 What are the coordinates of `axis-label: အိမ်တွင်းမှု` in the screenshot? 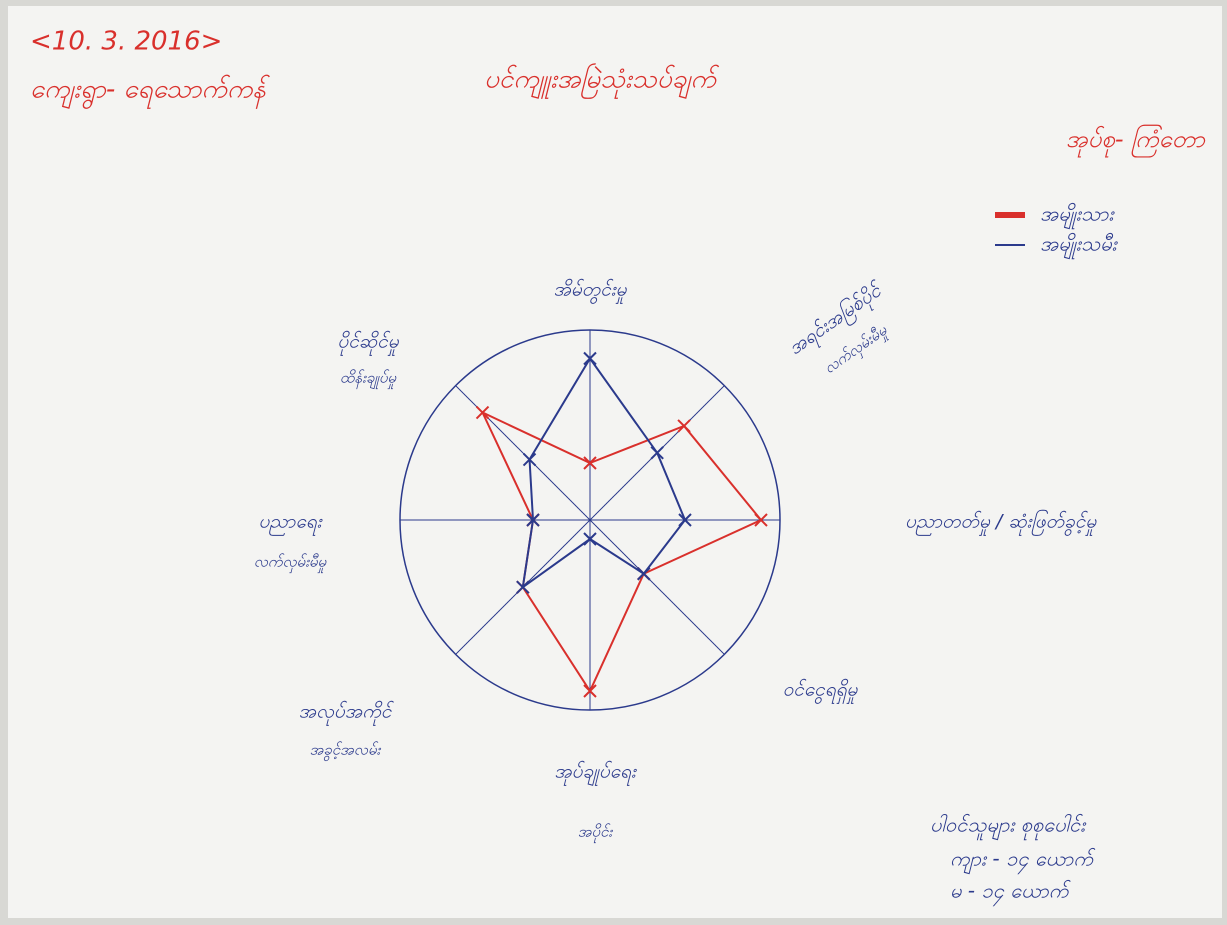 It's located at (590, 292).